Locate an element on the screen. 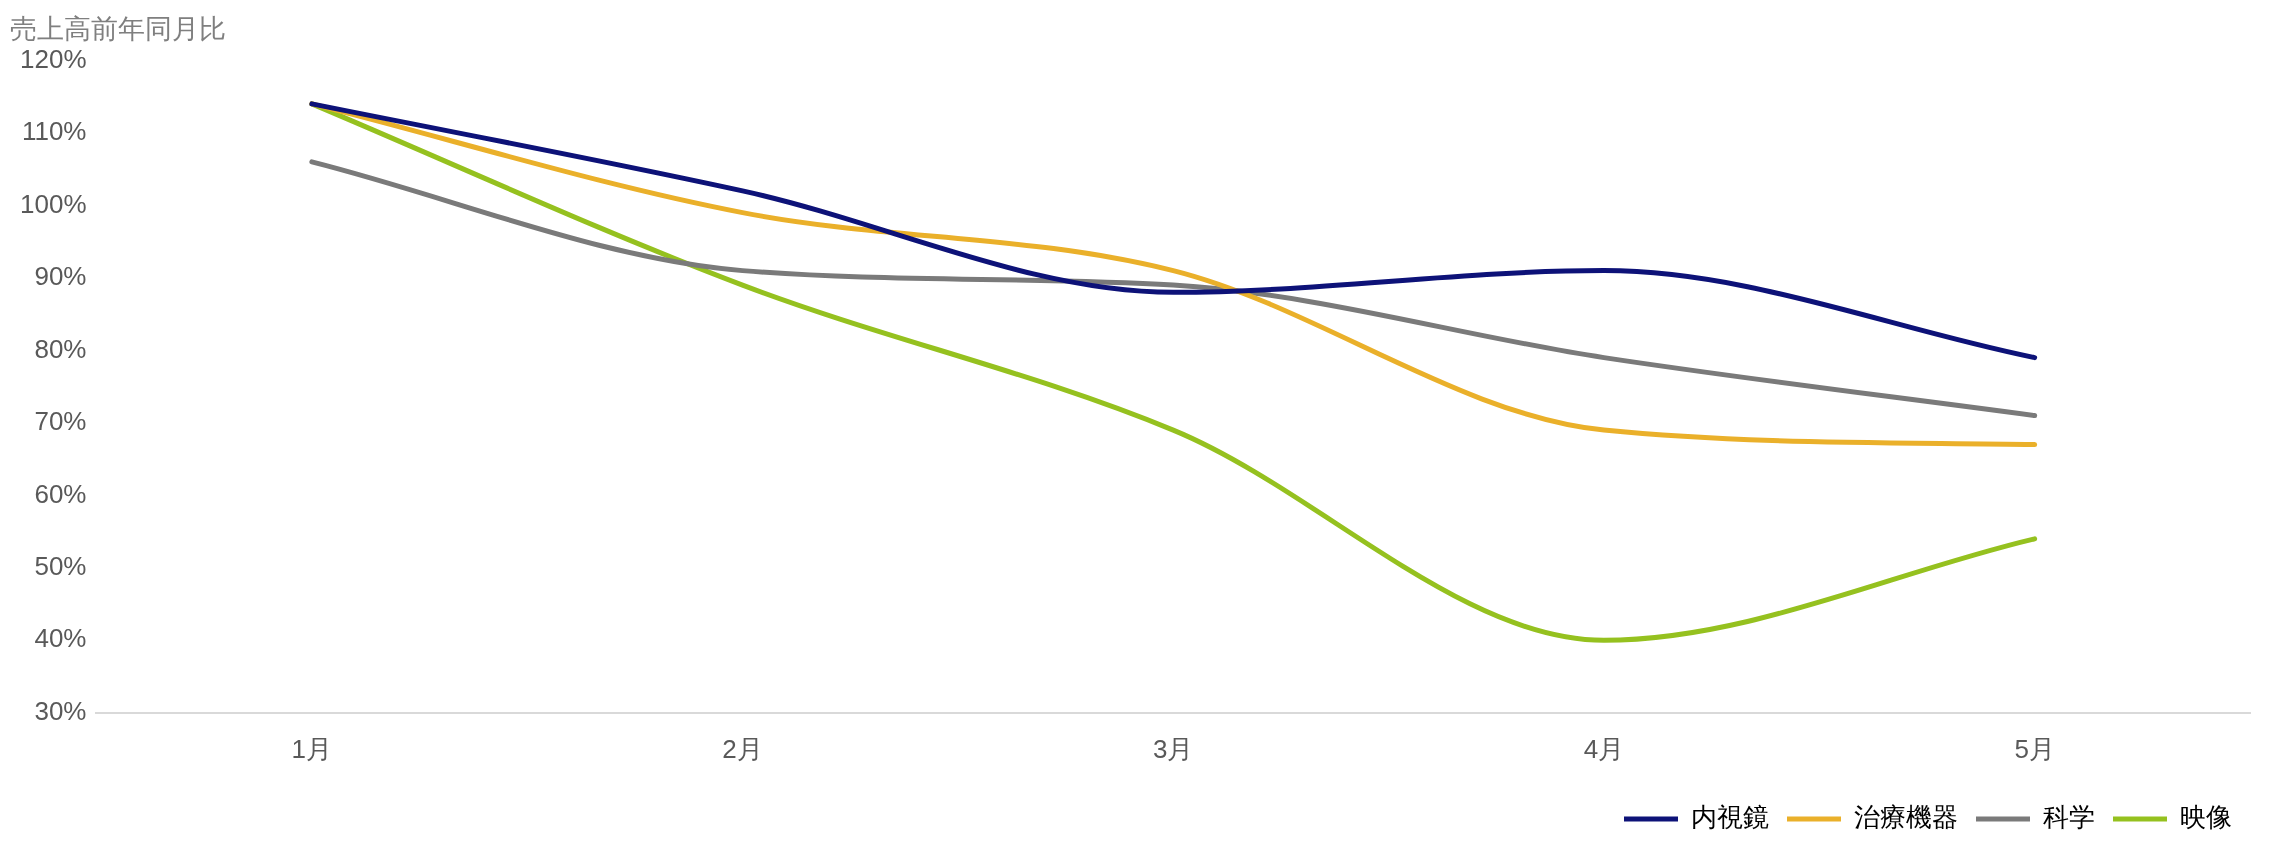 The image size is (2280, 852). y-tick-label: 120% is located at coordinates (53, 58).